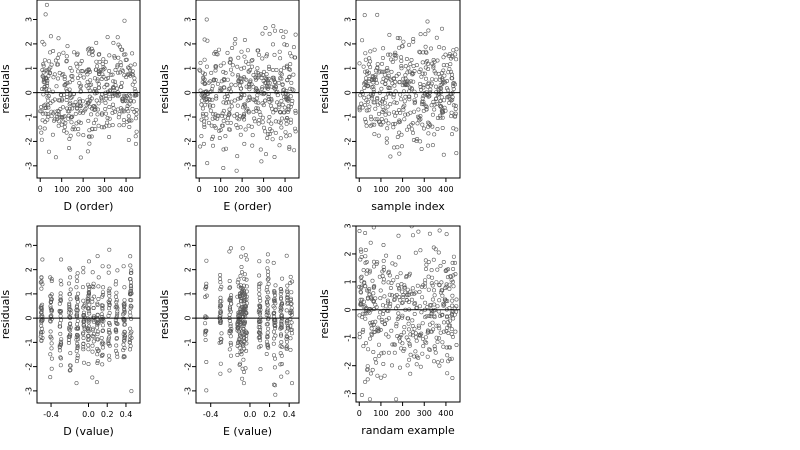 This screenshot has width=800, height=450. Describe the element at coordinates (6, 315) in the screenshot. I see `y-axis-label: residuals` at that location.